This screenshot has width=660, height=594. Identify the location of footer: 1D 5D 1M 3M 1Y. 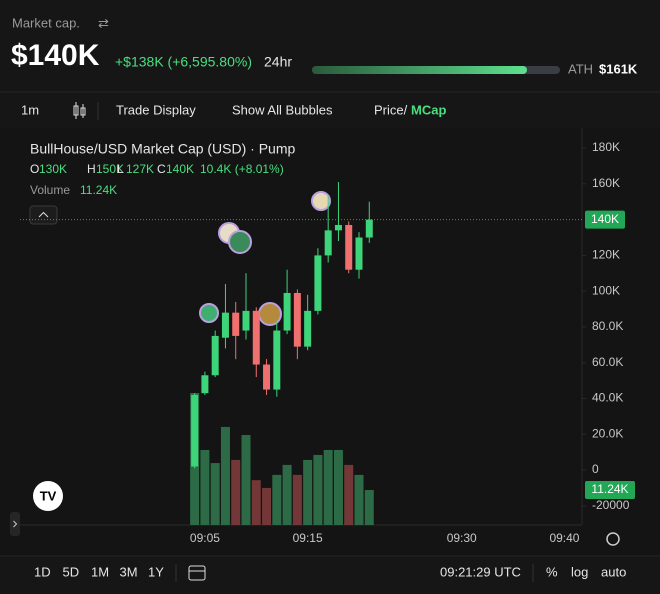
(99, 571).